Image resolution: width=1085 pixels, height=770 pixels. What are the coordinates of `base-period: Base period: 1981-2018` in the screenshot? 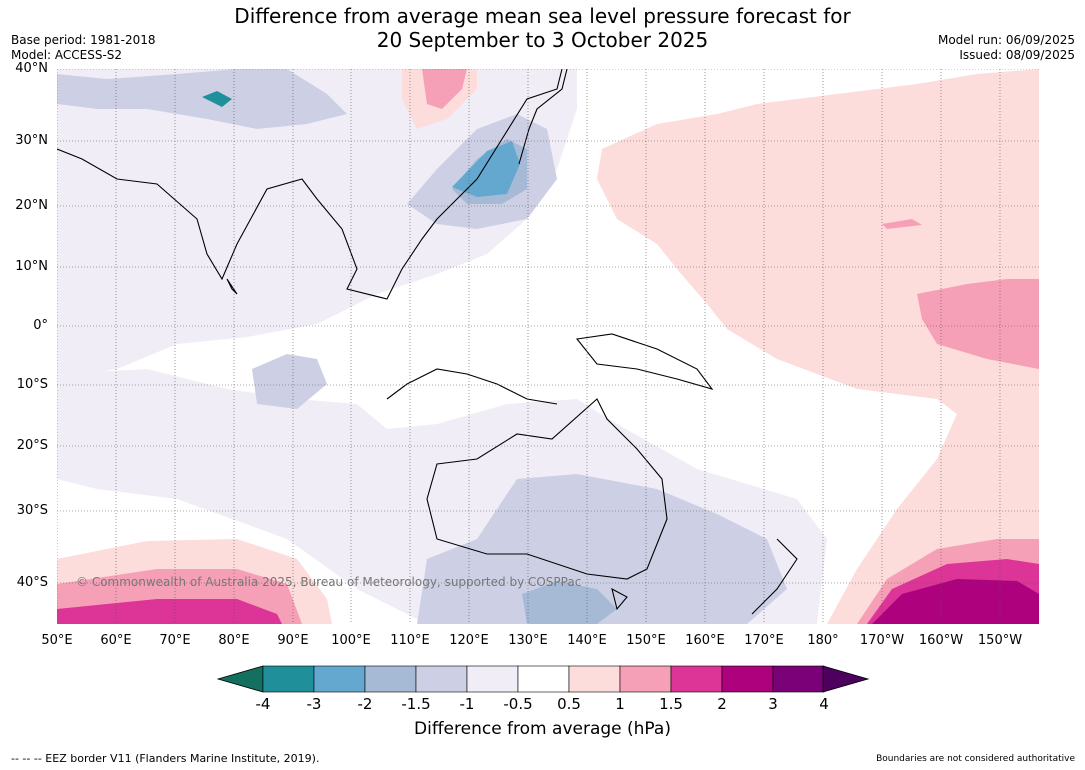 It's located at (83, 40).